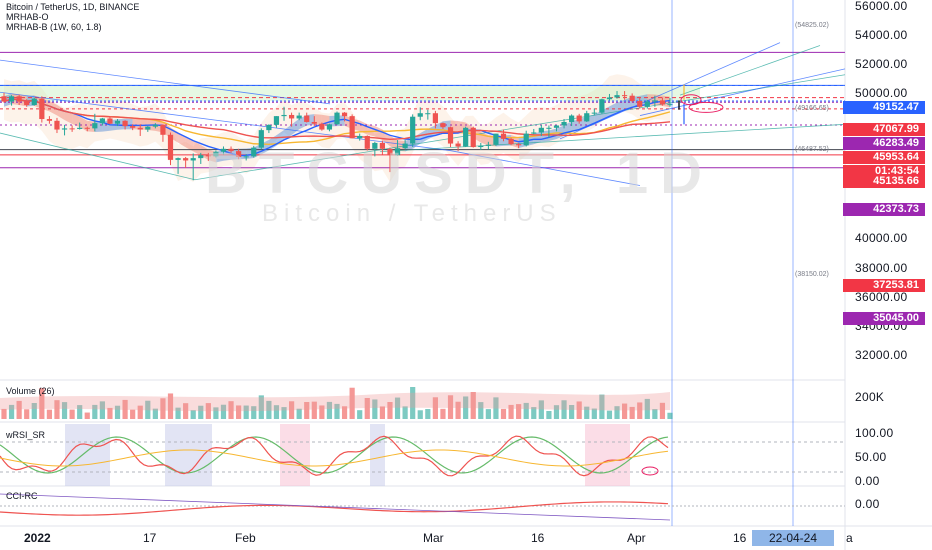 The width and height of the screenshot is (932, 550). What do you see at coordinates (812, 25) in the screenshot?
I see `level-note-54825: (54825.02)` at bounding box center [812, 25].